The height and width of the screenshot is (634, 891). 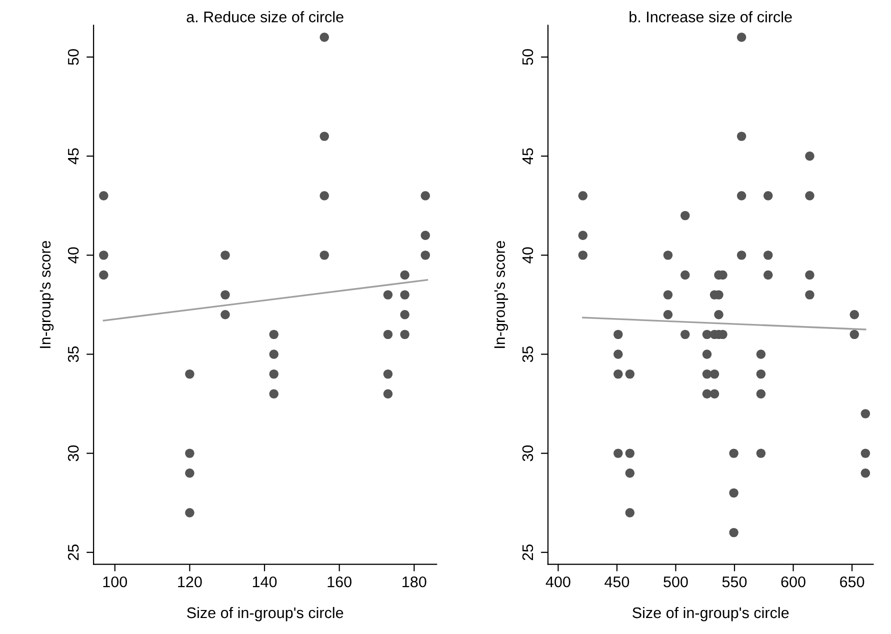 I want to click on x-tick-label: 120, so click(x=190, y=582).